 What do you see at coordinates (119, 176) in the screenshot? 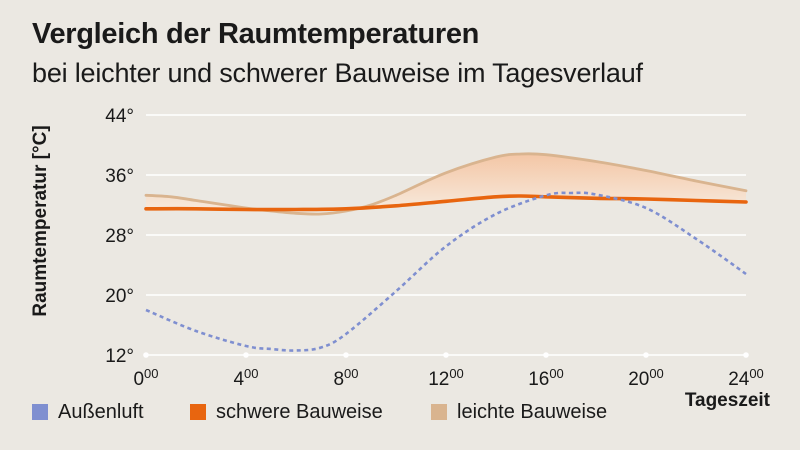
I see `y-tick-label: 36°` at bounding box center [119, 176].